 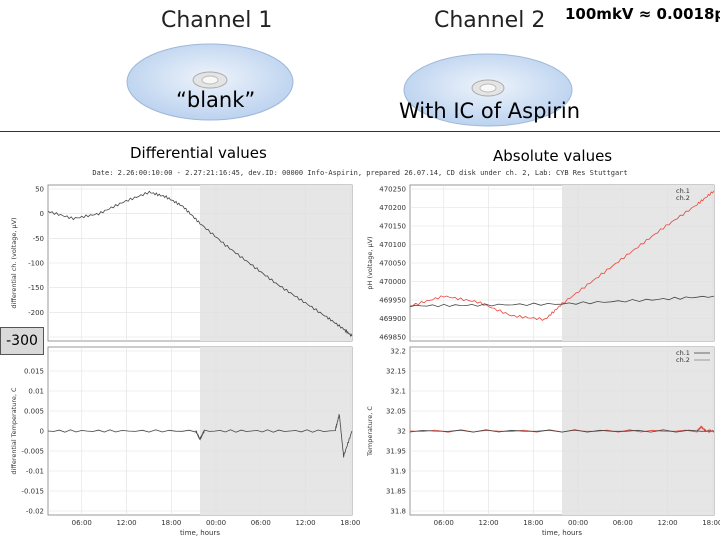 I want to click on y-tick-label: 469850, so click(x=392, y=338).